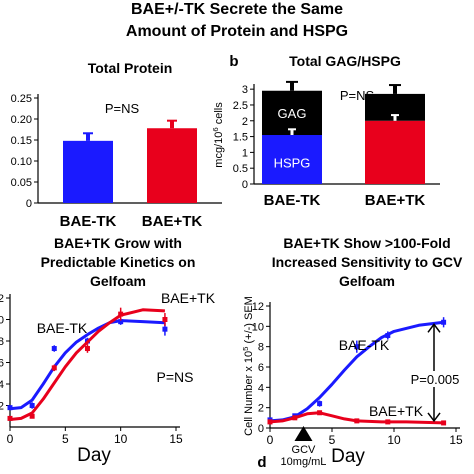 Image resolution: width=474 pixels, height=474 pixels. What do you see at coordinates (456, 440) in the screenshot?
I see `panel-d-x-tick-label: 15` at bounding box center [456, 440].